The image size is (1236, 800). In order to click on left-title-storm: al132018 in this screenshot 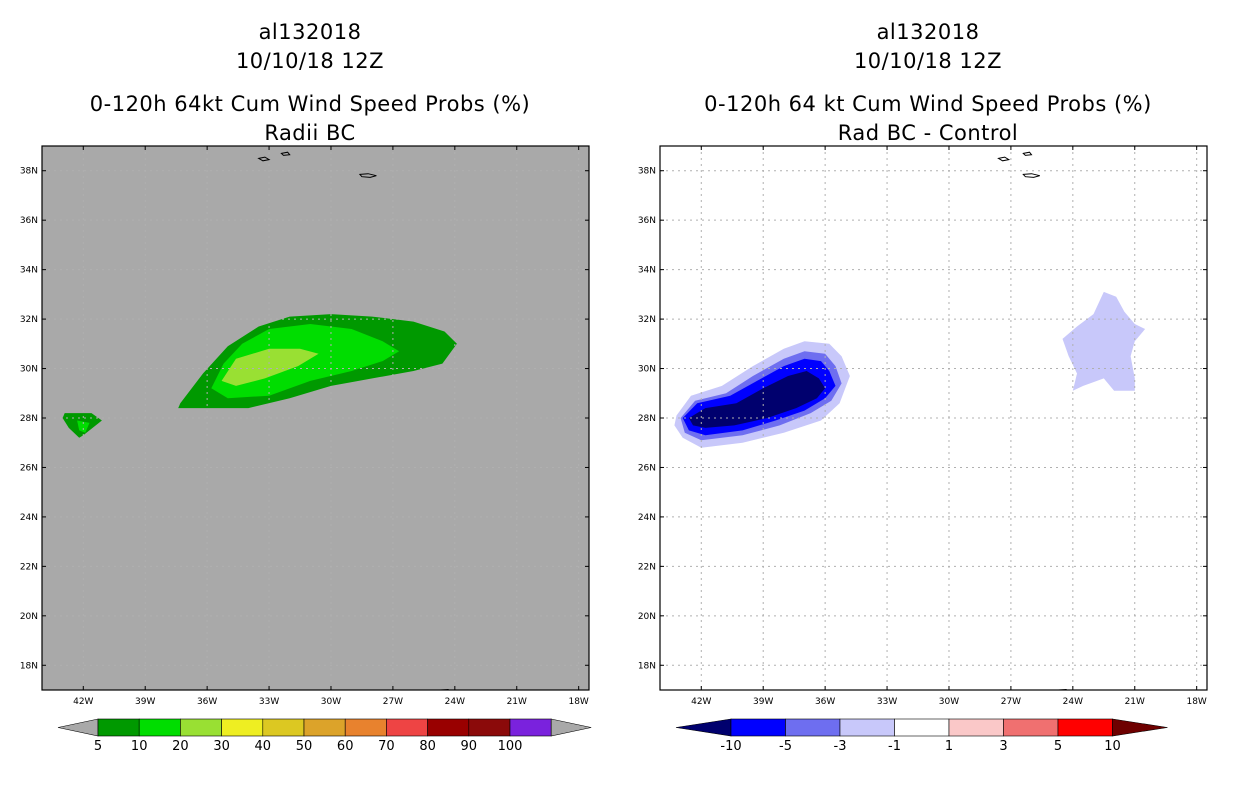, I will do `click(310, 32)`.